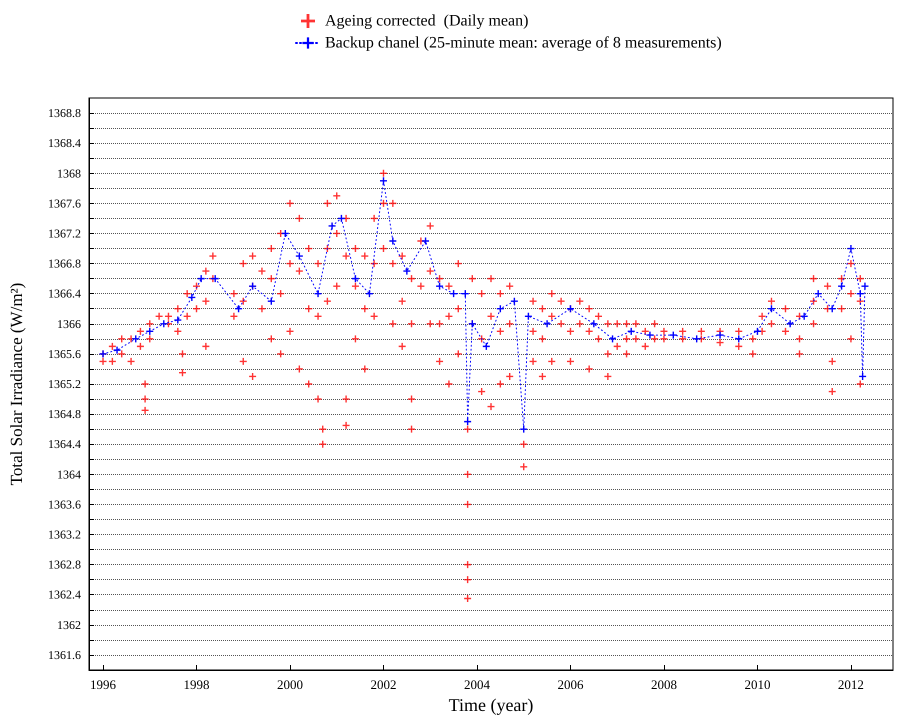 The width and height of the screenshot is (904, 719). Describe the element at coordinates (64, 263) in the screenshot. I see `y-tick-label: 1366.8` at that location.